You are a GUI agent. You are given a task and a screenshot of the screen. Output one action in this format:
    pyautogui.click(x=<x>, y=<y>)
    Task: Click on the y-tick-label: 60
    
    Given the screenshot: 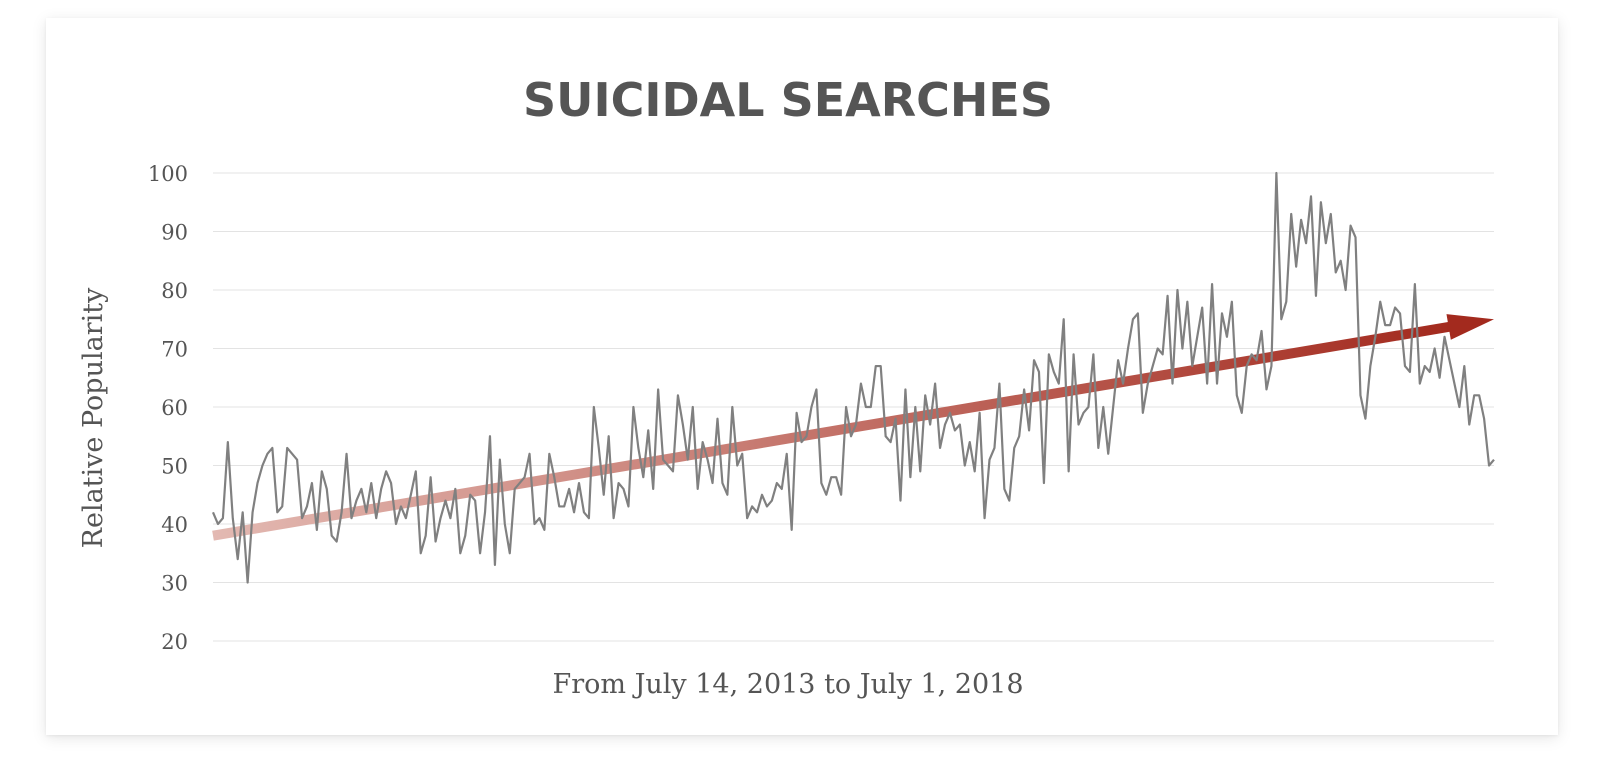 What is the action you would take?
    pyautogui.click(x=174, y=408)
    